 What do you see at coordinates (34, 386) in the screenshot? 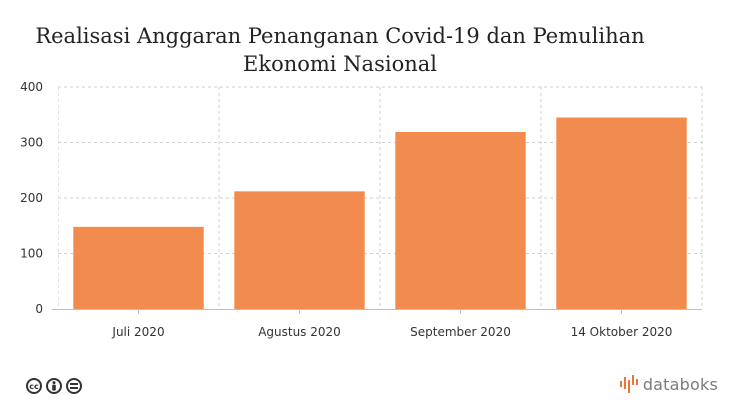
I see `cc-icon: cc` at bounding box center [34, 386].